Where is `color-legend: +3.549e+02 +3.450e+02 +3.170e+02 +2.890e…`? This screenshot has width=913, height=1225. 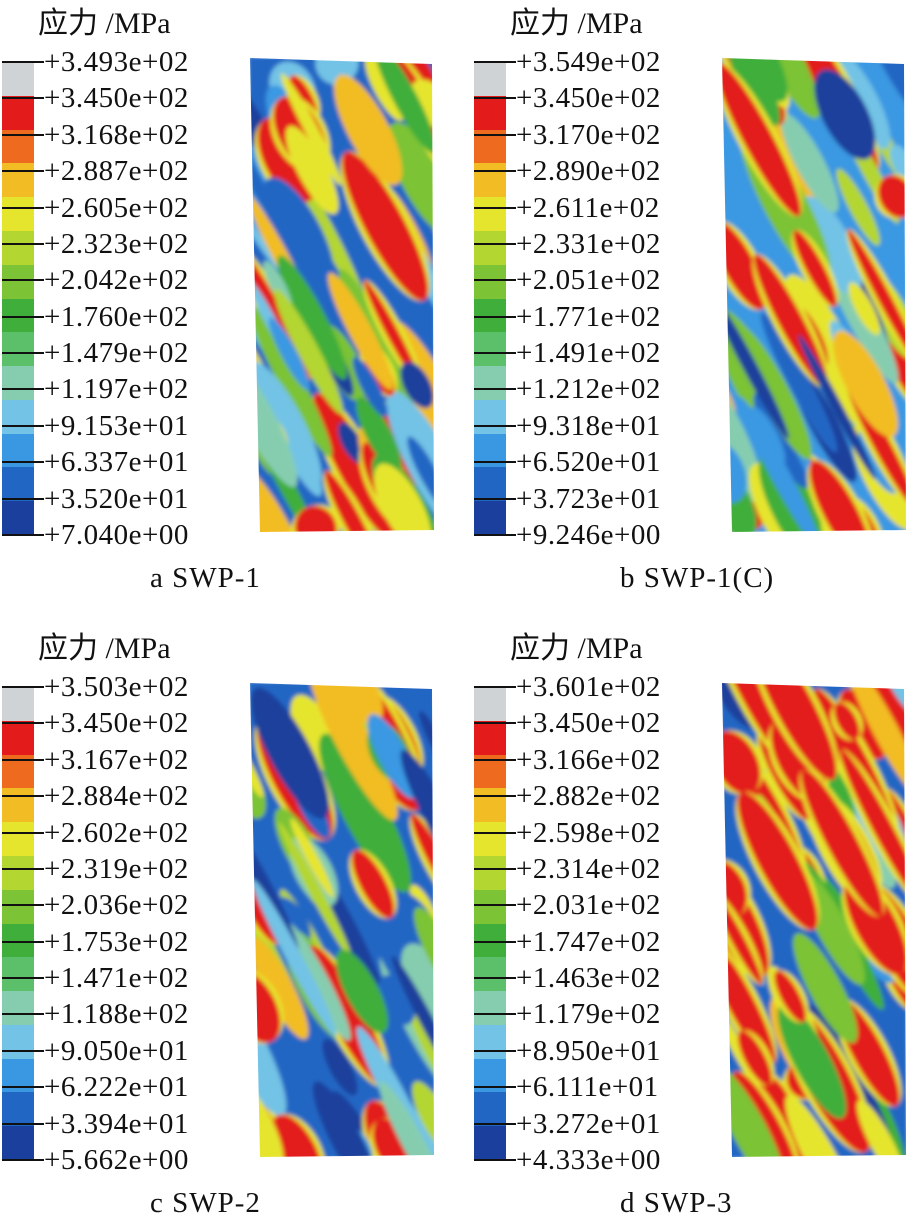
color-legend: +3.549e+02 +3.450e+02 +3.170e+02 +2.890e… is located at coordinates (567, 298).